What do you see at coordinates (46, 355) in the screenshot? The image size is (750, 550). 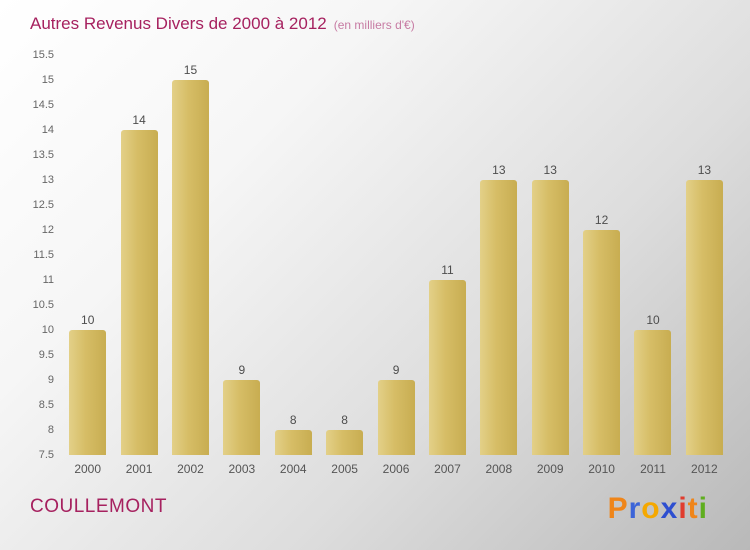 I see `y-tick-label: 9.5` at bounding box center [46, 355].